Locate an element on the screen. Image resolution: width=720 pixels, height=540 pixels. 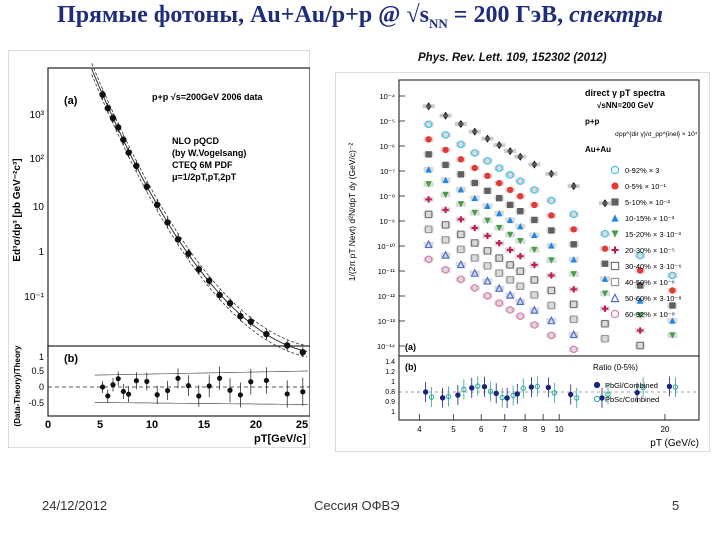
x-tick-label: 6 is located at coordinates (481, 429).